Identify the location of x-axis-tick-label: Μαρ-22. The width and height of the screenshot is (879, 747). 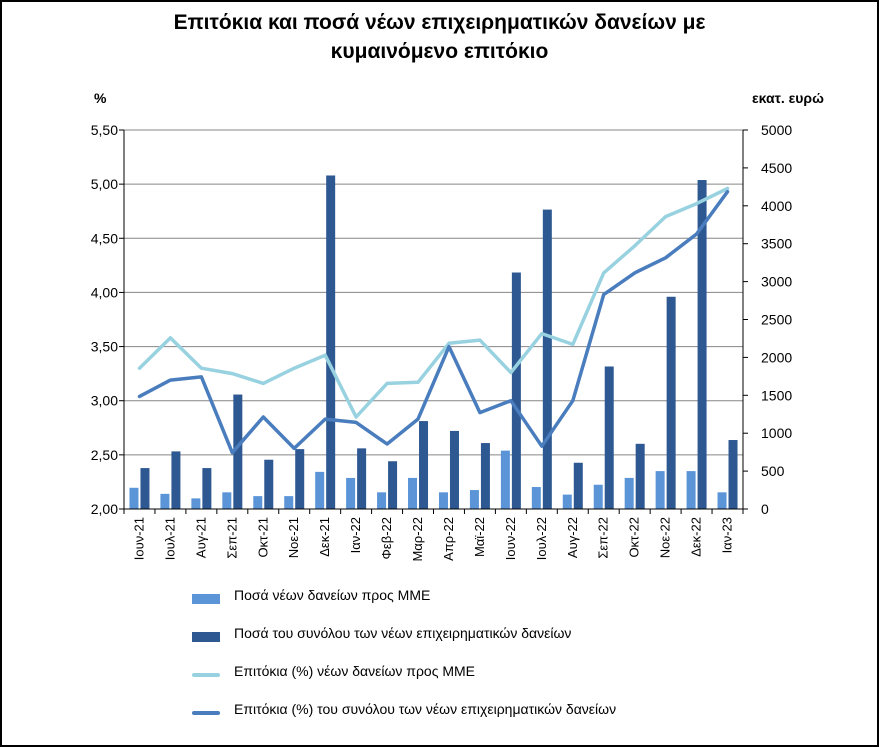
(417, 539).